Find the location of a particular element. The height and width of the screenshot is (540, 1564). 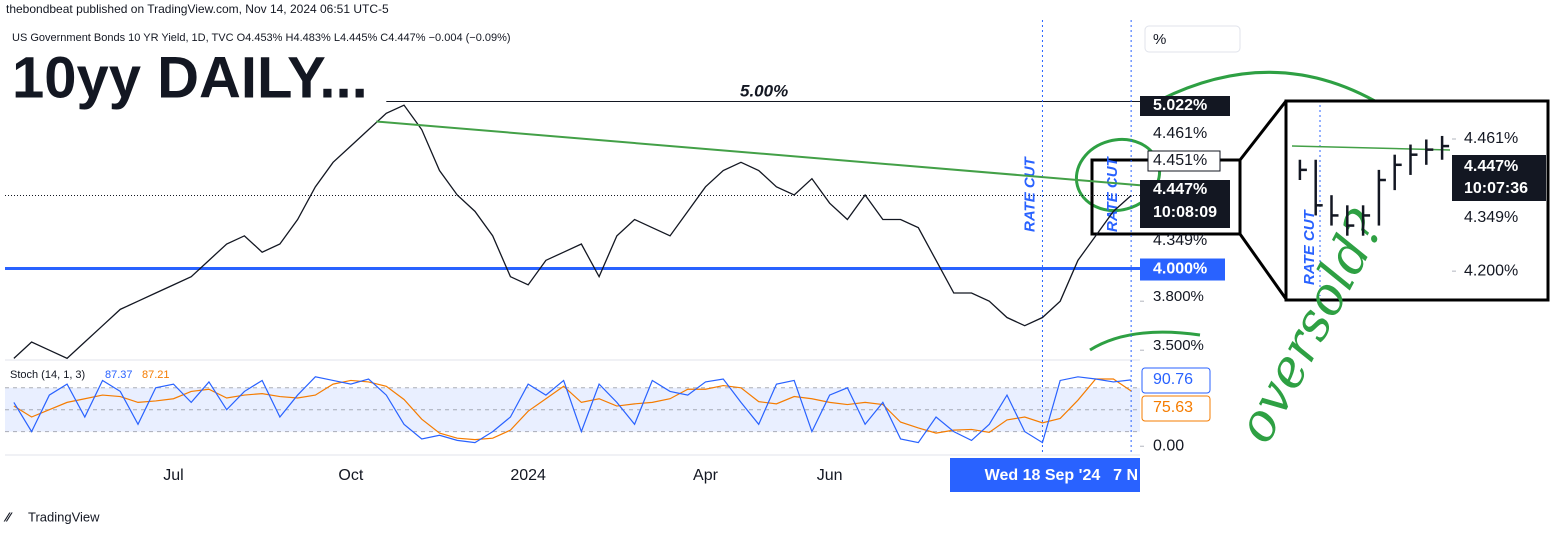

price-label: 4.349% is located at coordinates (1180, 240).